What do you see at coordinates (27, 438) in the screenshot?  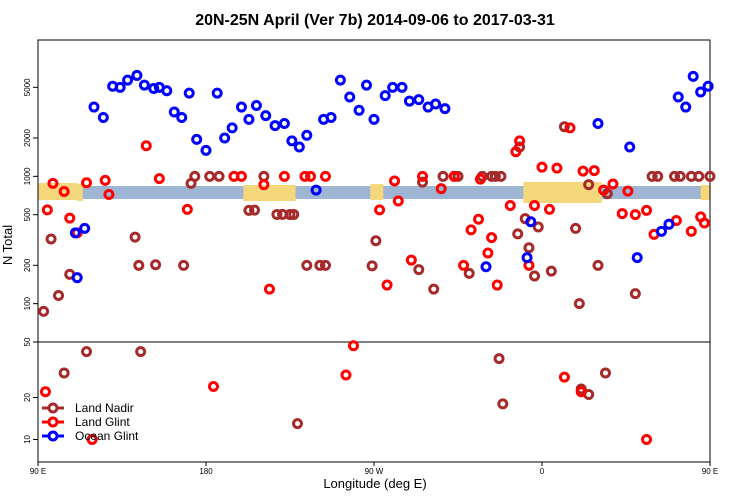 I see `y-tick-label: 10` at bounding box center [27, 438].